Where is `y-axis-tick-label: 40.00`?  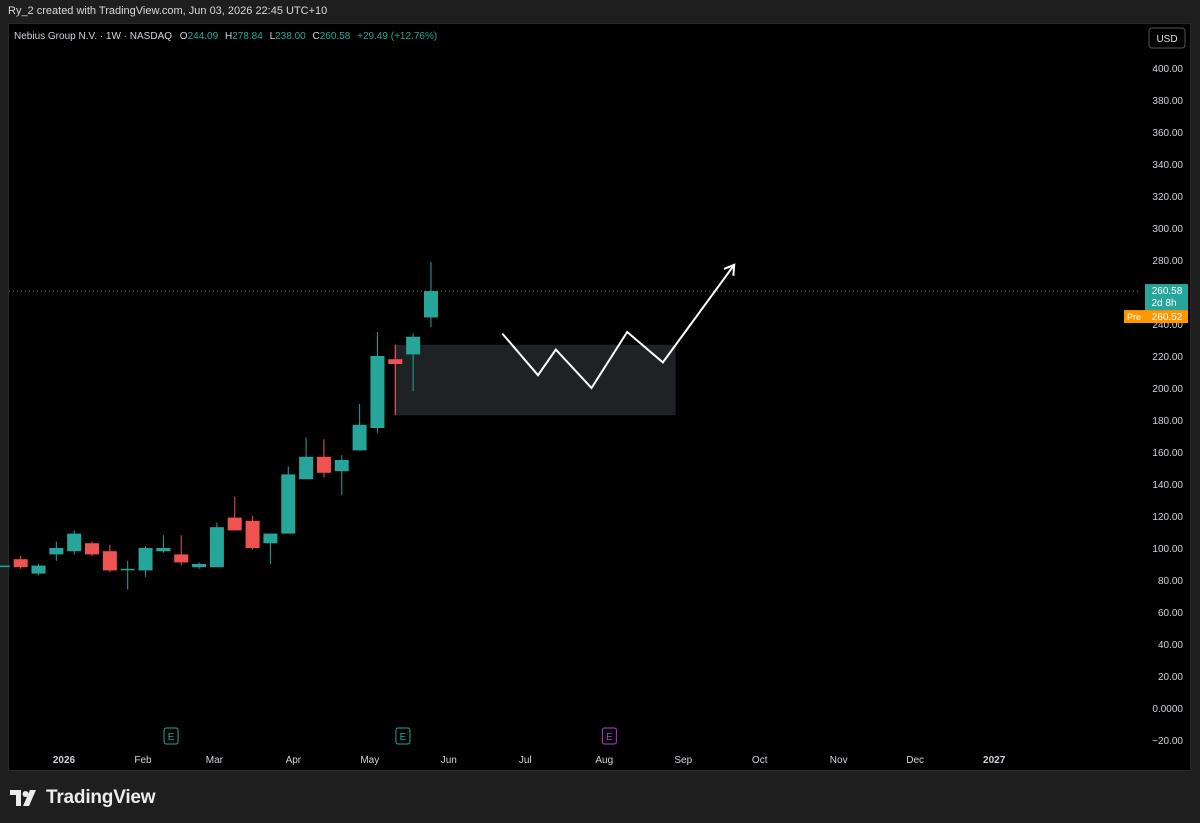 y-axis-tick-label: 40.00 is located at coordinates (1170, 645).